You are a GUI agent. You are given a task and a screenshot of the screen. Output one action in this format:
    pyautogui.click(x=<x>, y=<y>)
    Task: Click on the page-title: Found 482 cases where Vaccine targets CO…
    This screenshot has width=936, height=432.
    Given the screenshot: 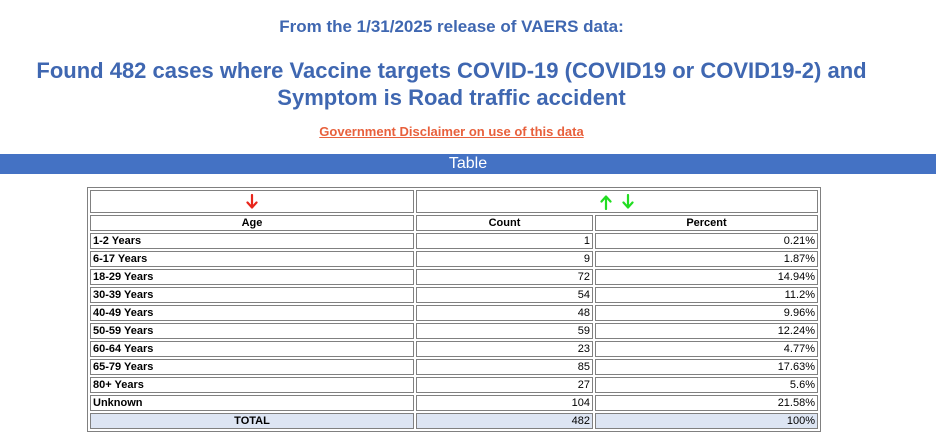 What is the action you would take?
    pyautogui.click(x=451, y=84)
    